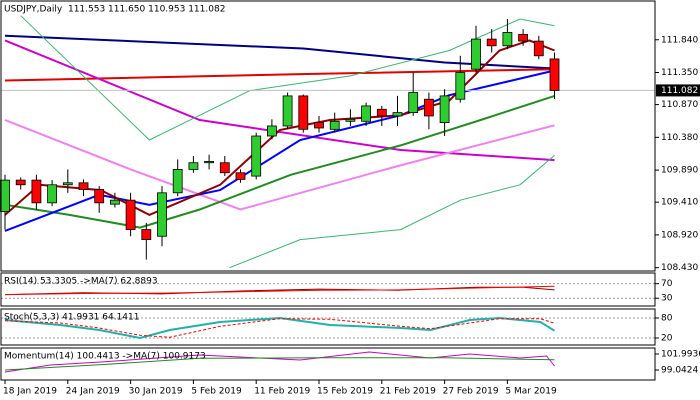 The height and width of the screenshot is (400, 700). I want to click on current-price-label: 111.082, so click(679, 91).